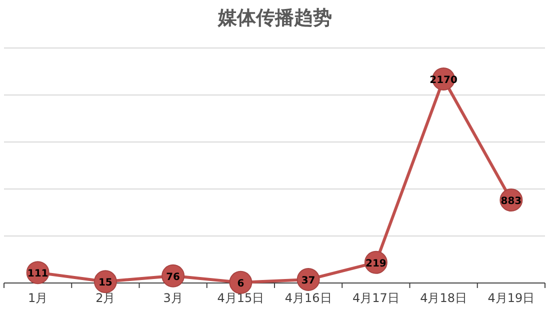 The width and height of the screenshot is (550, 316). Describe the element at coordinates (106, 298) in the screenshot. I see `x-tick-label: 2月` at that location.